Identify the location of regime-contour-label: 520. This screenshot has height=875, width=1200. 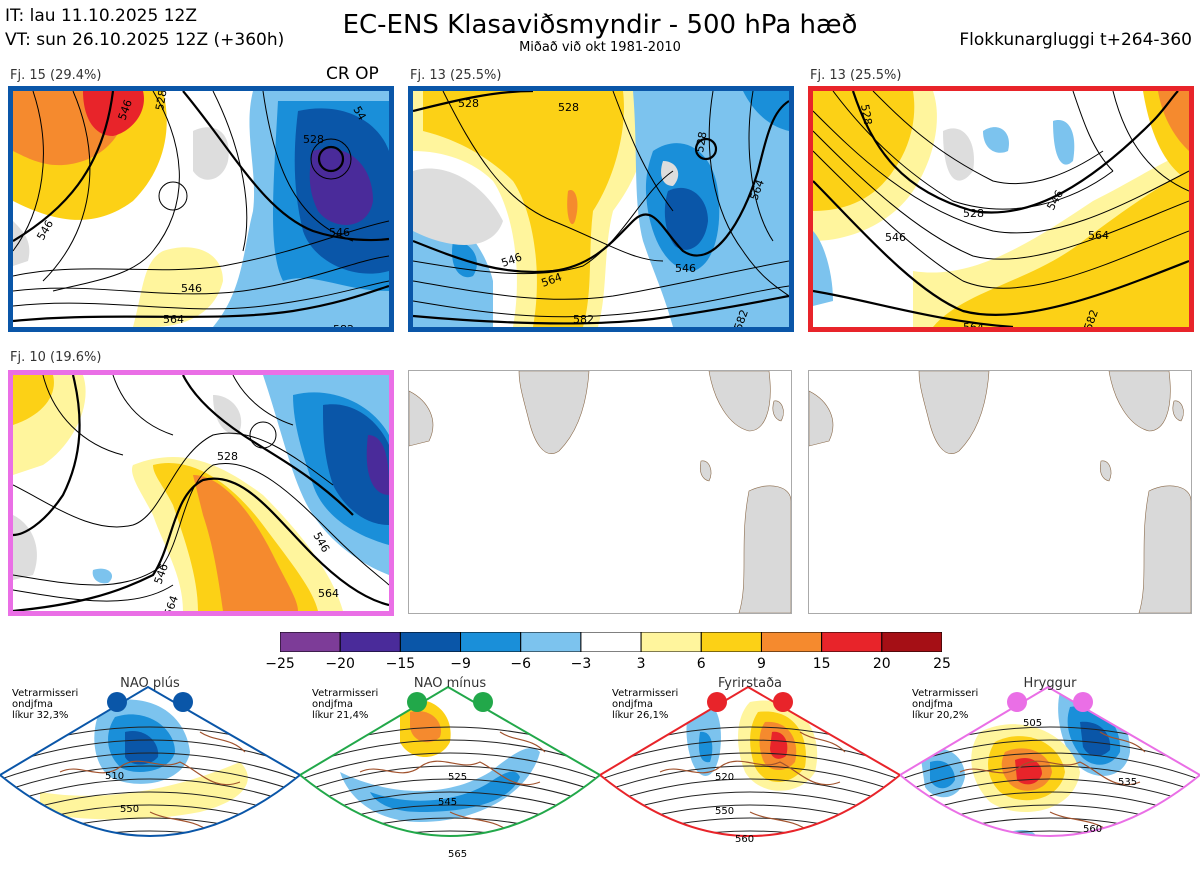
(724, 777).